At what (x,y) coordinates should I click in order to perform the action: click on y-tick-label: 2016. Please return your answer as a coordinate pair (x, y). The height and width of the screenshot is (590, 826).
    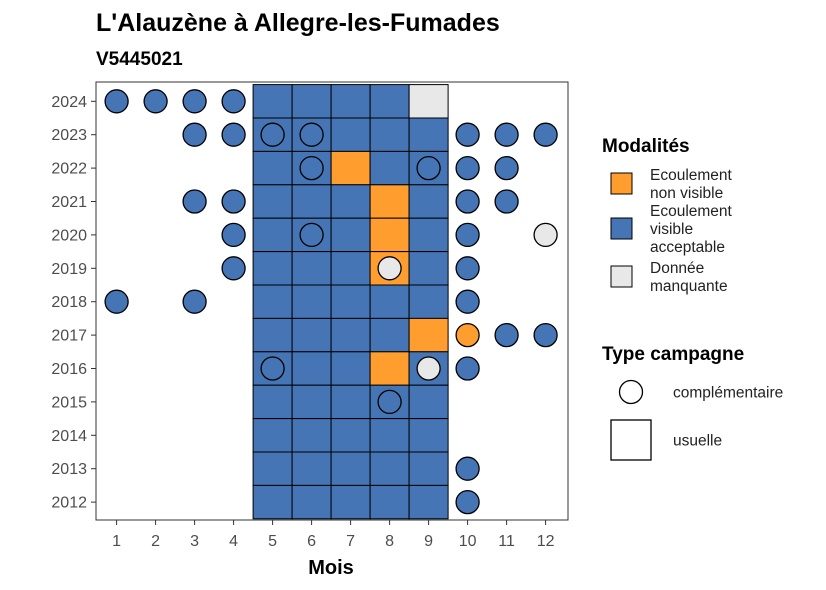
    Looking at the image, I should click on (69, 369).